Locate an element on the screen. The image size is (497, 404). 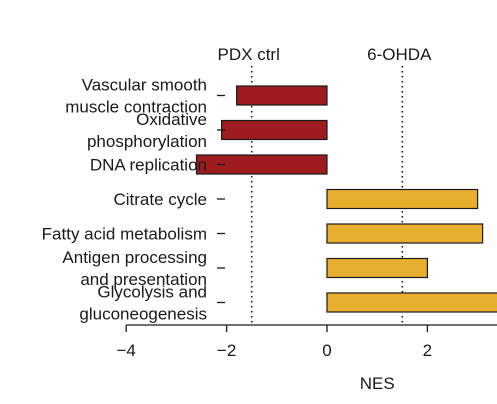
x-axis: −4−20246 is located at coordinates (307, 342).